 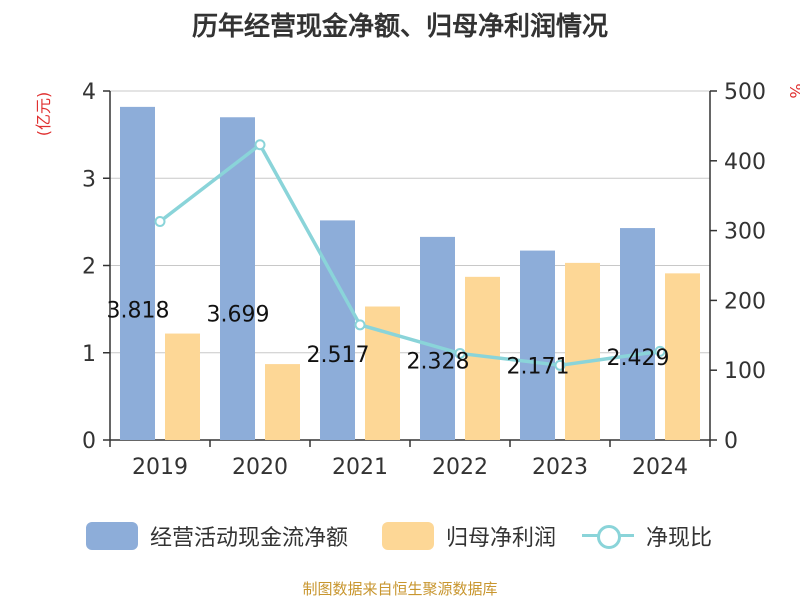 I want to click on y-right-axis-label: %, so click(x=793, y=90).